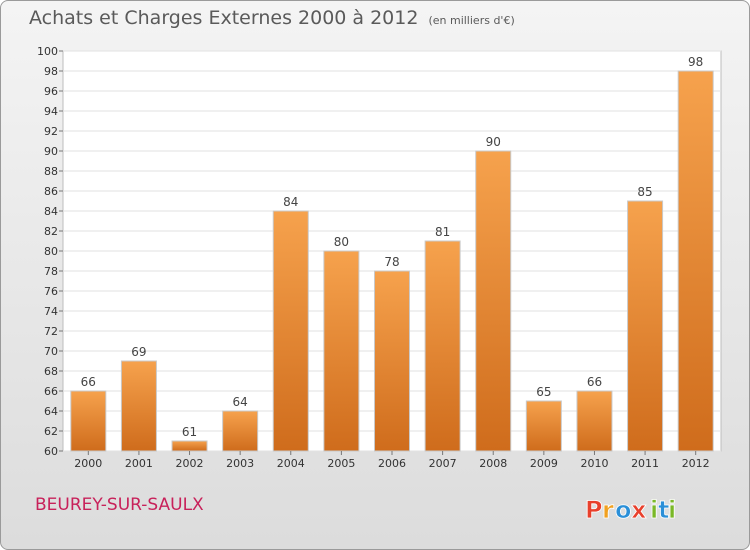 The height and width of the screenshot is (550, 750). What do you see at coordinates (138, 406) in the screenshot?
I see `bar-2001` at bounding box center [138, 406].